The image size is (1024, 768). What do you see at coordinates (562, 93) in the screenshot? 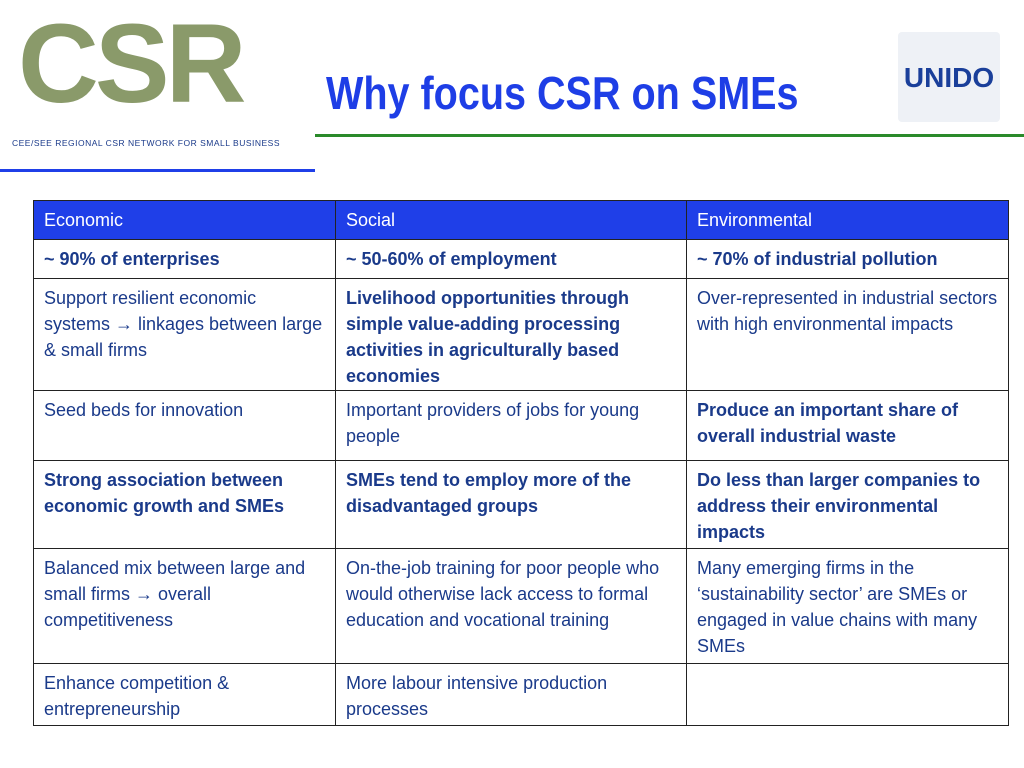
I see `slide-title: Why focus CSR on SMEs` at bounding box center [562, 93].